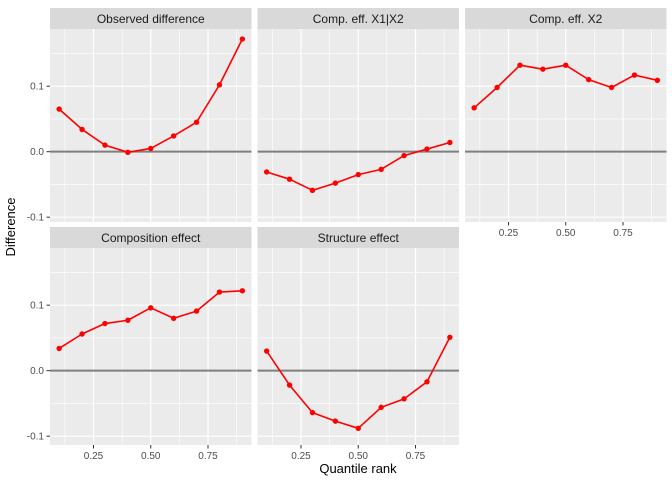 The height and width of the screenshot is (485, 672). What do you see at coordinates (151, 336) in the screenshot?
I see `facet-4: Composition effect` at bounding box center [151, 336].